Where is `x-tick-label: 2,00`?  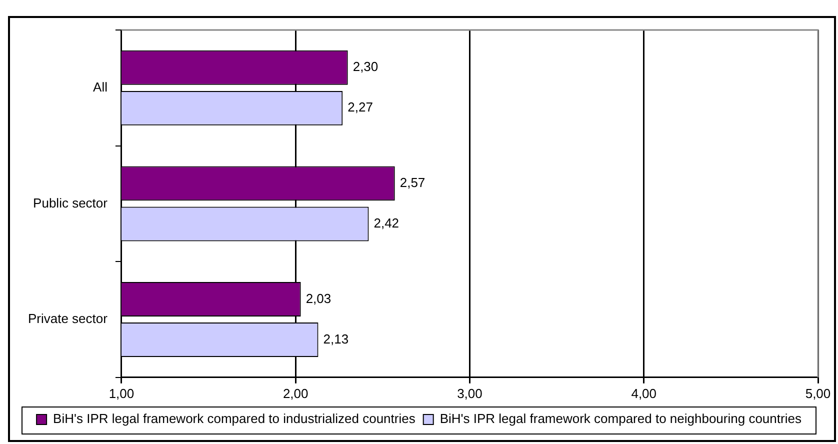 x-tick-label: 2,00 is located at coordinates (295, 393).